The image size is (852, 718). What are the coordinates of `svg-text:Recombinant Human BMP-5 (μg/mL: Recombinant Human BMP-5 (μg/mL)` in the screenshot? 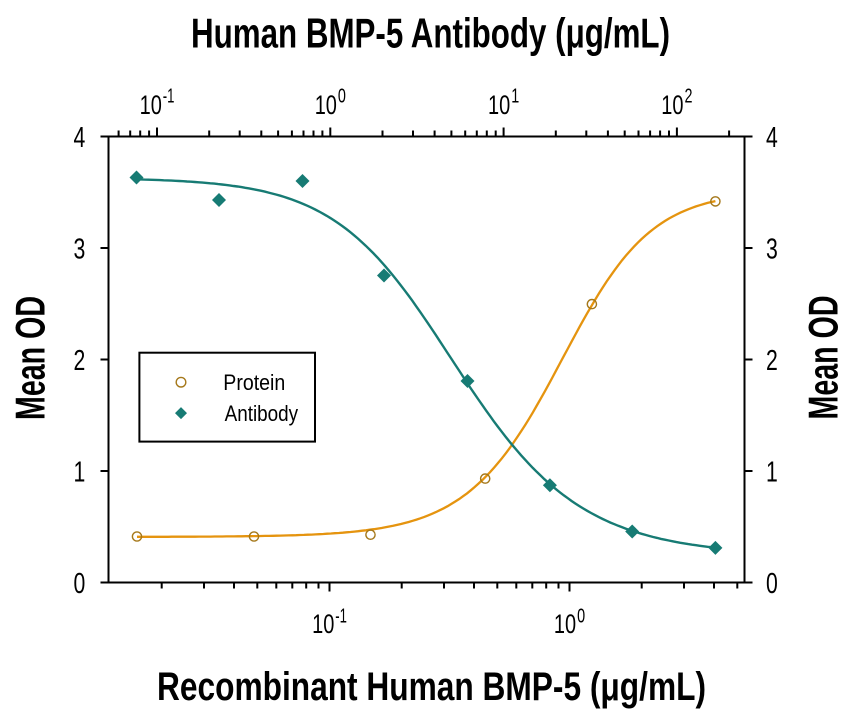 It's located at (431, 687).